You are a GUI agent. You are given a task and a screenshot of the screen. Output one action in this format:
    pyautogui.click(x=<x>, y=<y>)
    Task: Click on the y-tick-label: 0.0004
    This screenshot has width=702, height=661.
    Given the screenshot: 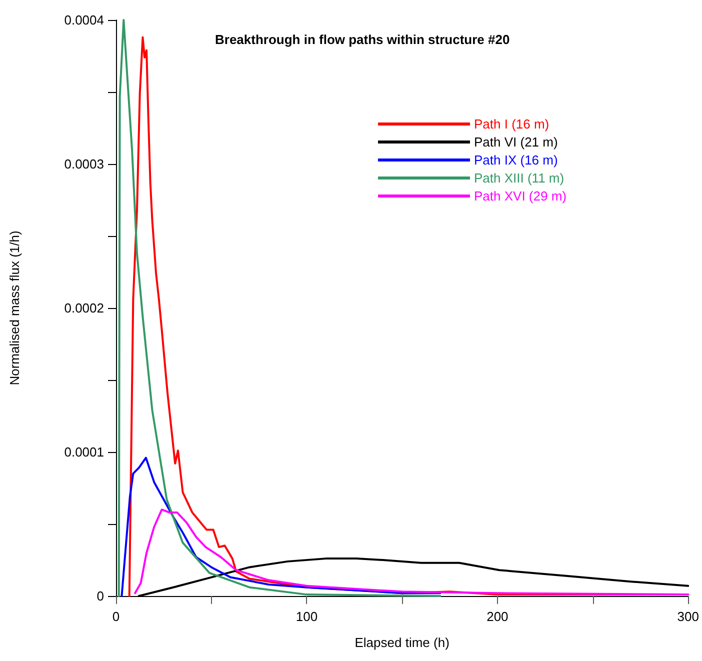 What is the action you would take?
    pyautogui.click(x=84, y=20)
    